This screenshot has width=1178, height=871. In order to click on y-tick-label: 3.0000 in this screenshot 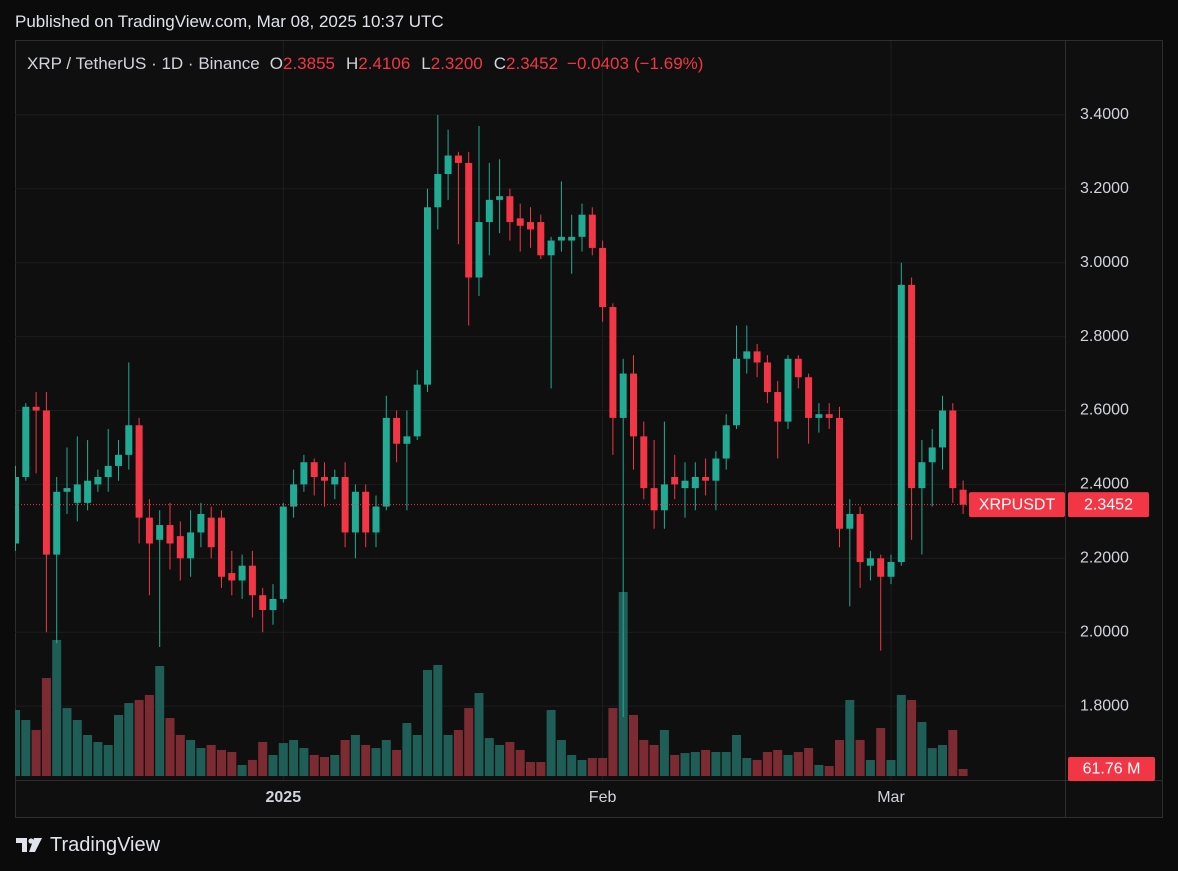, I will do `click(1104, 262)`.